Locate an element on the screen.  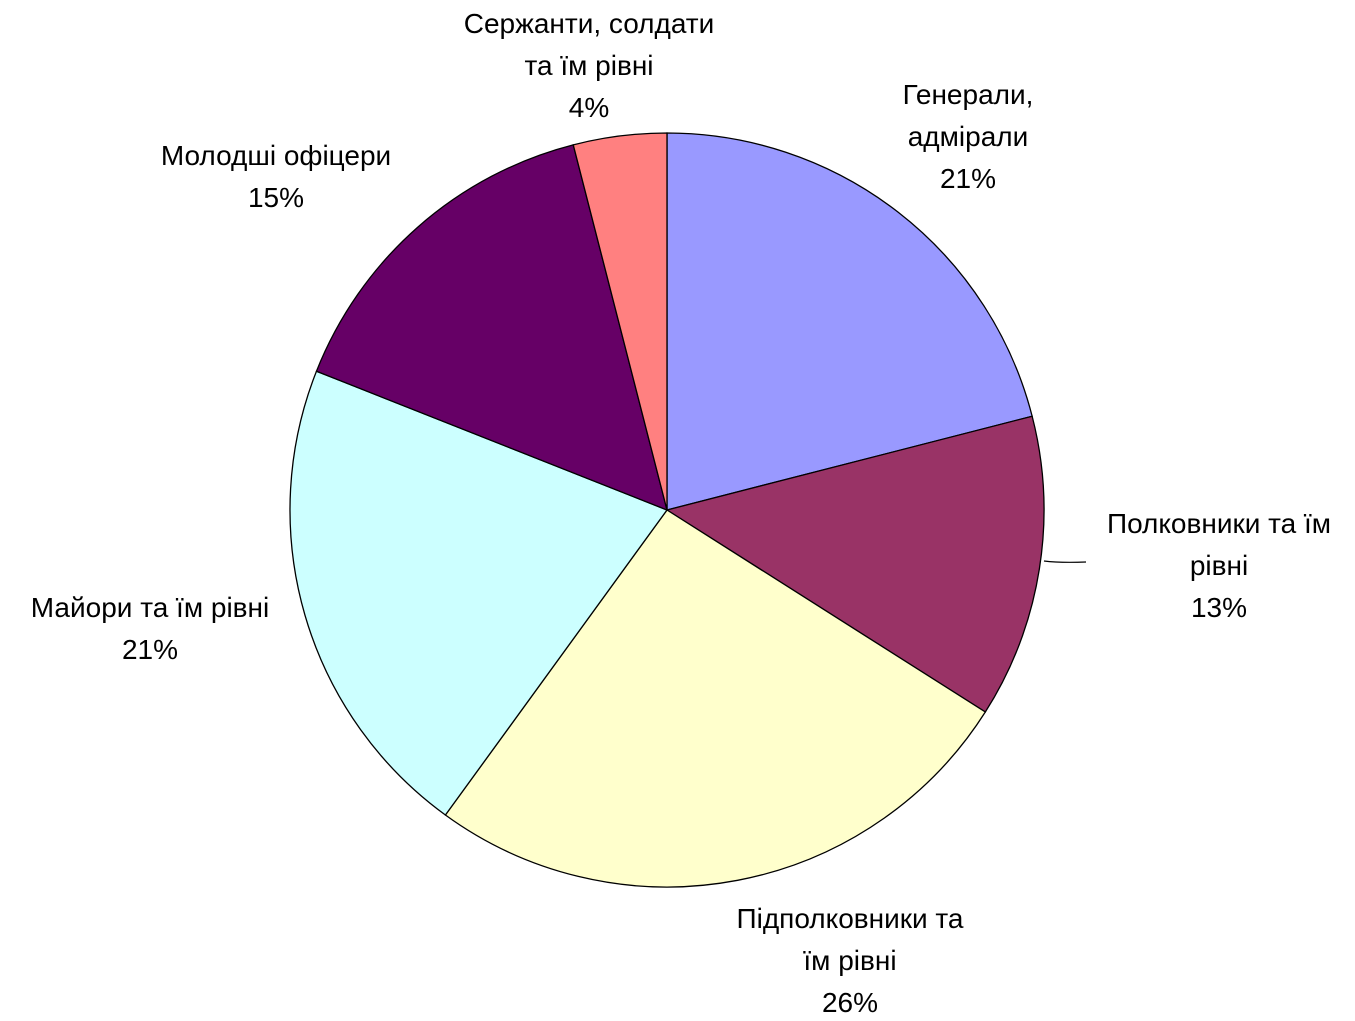
slice-label-4: Молодші офіцери 15% is located at coordinates (276, 176).